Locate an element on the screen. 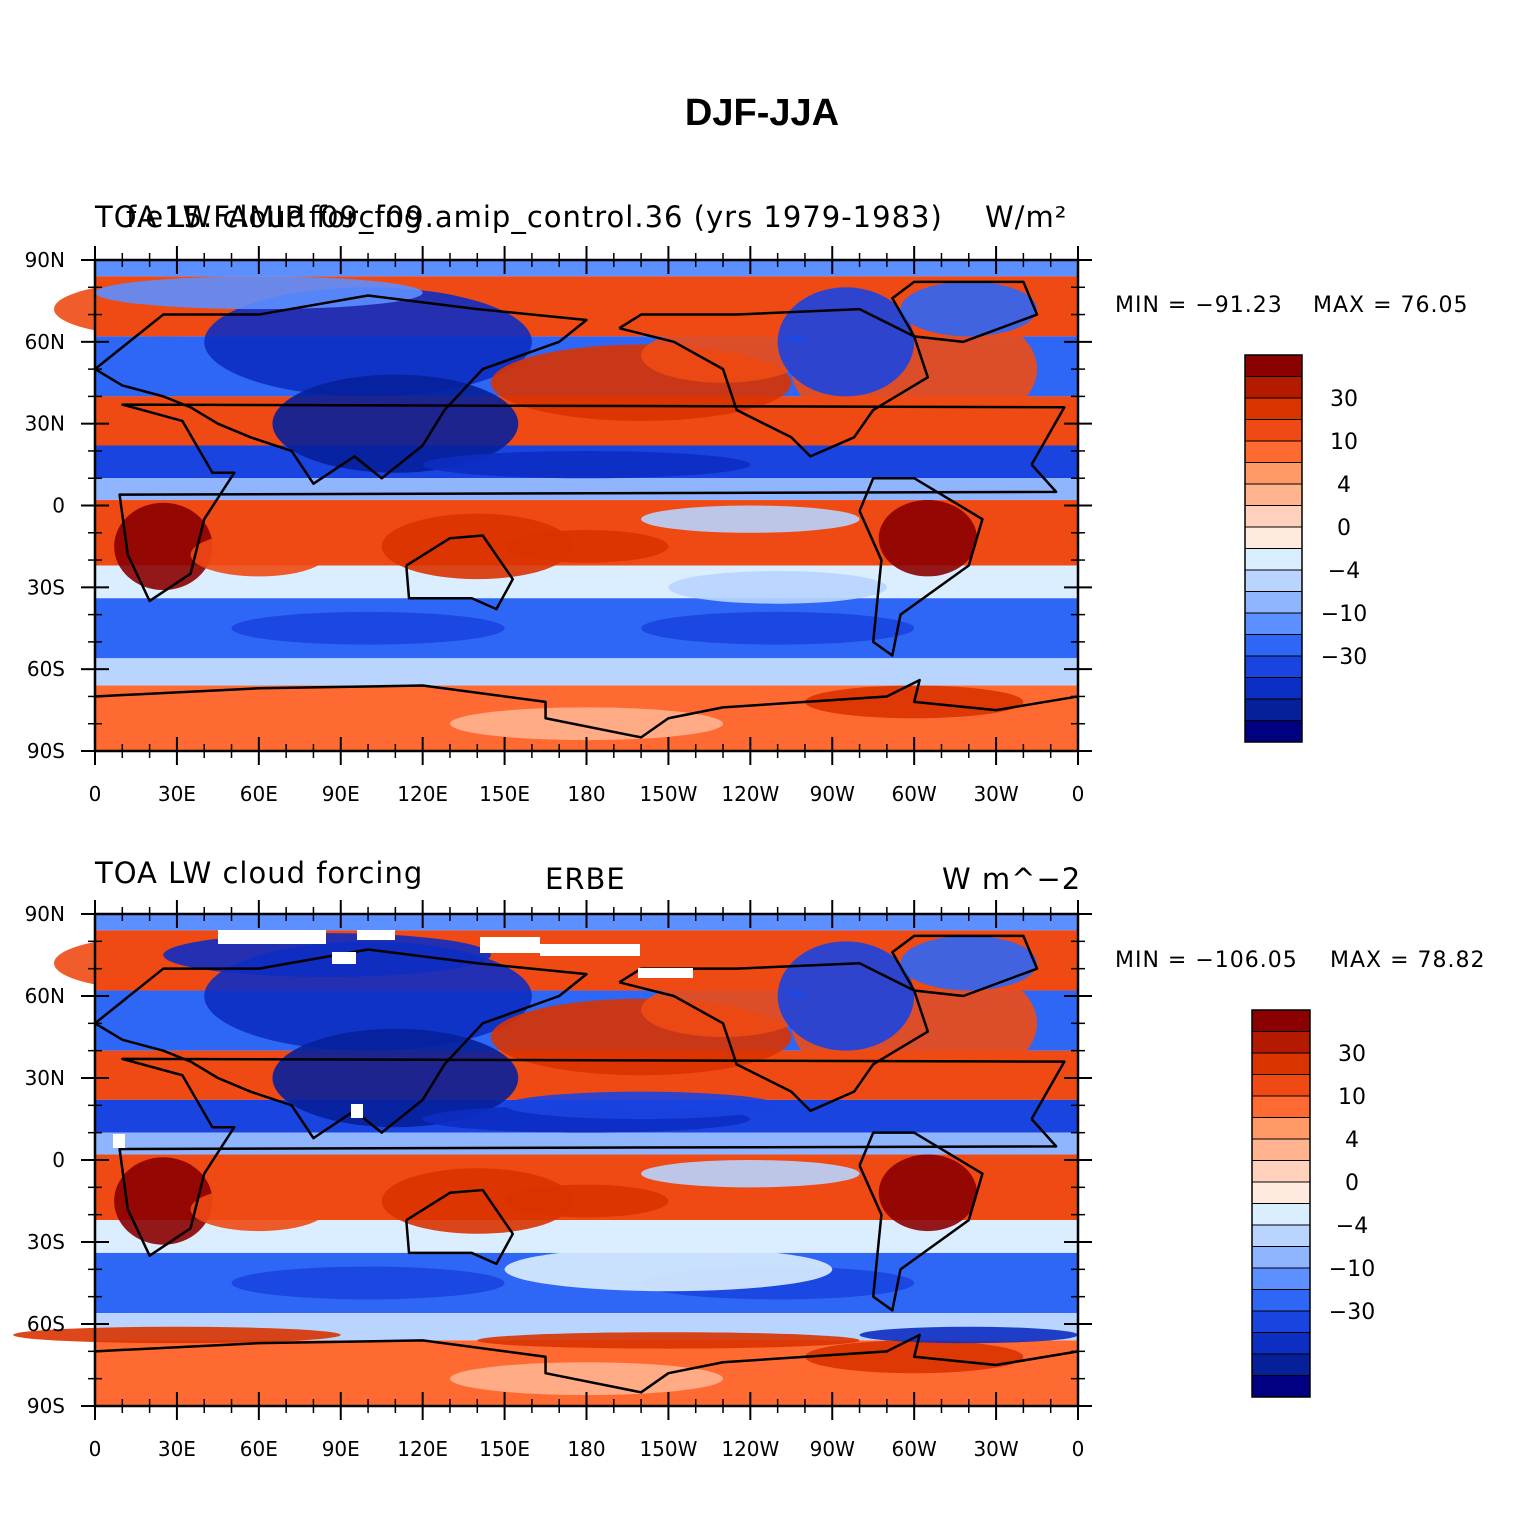  panel2-center-title: ERBE is located at coordinates (585, 879).